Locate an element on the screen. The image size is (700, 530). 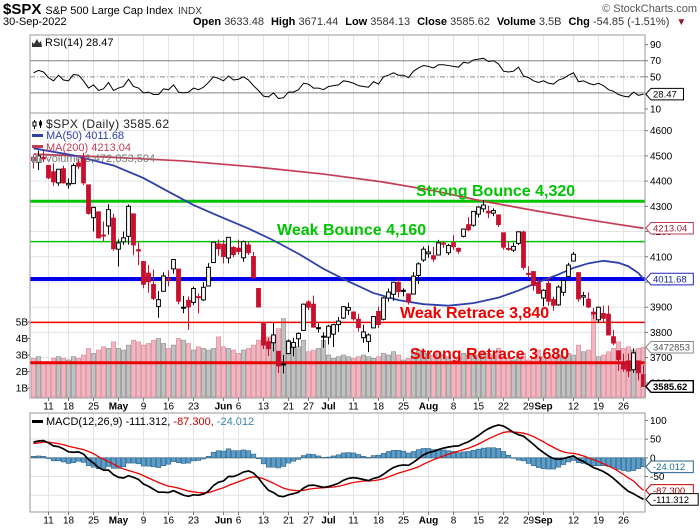
svg-text: 70 is located at coordinates (656, 61).